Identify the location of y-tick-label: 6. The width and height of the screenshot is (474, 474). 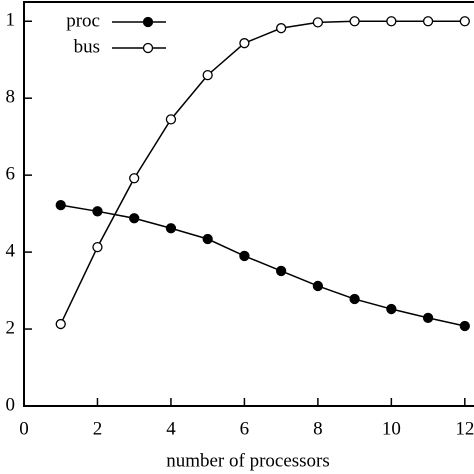
(11, 174).